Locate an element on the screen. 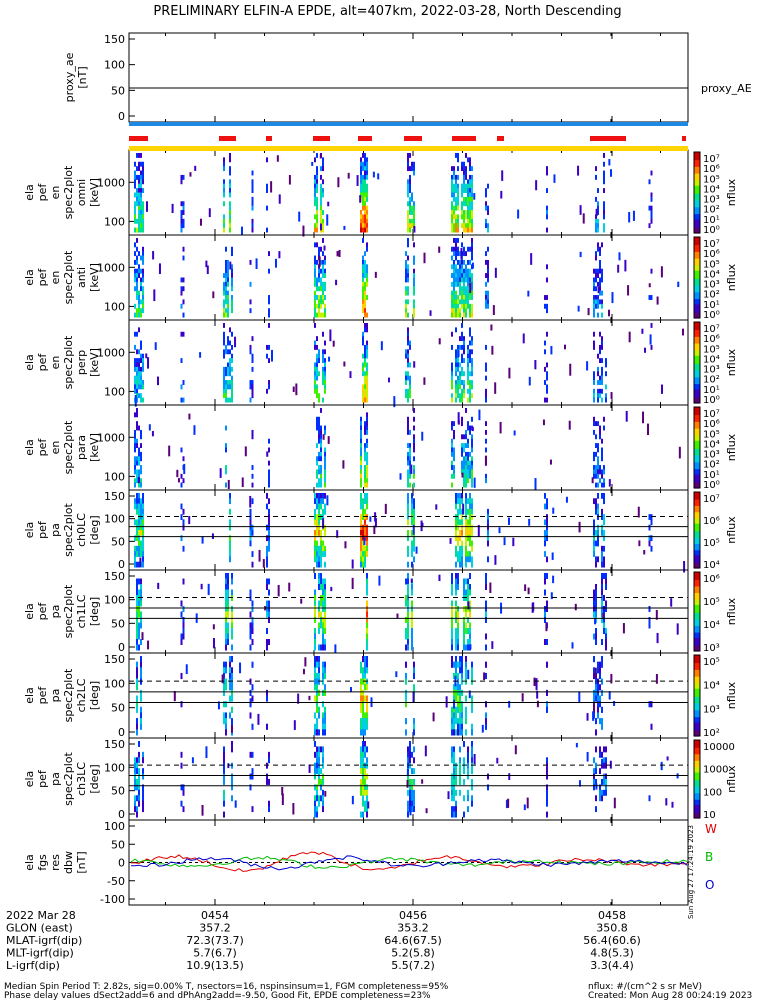 Image resolution: width=775 pixels, height=1001 pixels. bar-red-segment is located at coordinates (500, 138).